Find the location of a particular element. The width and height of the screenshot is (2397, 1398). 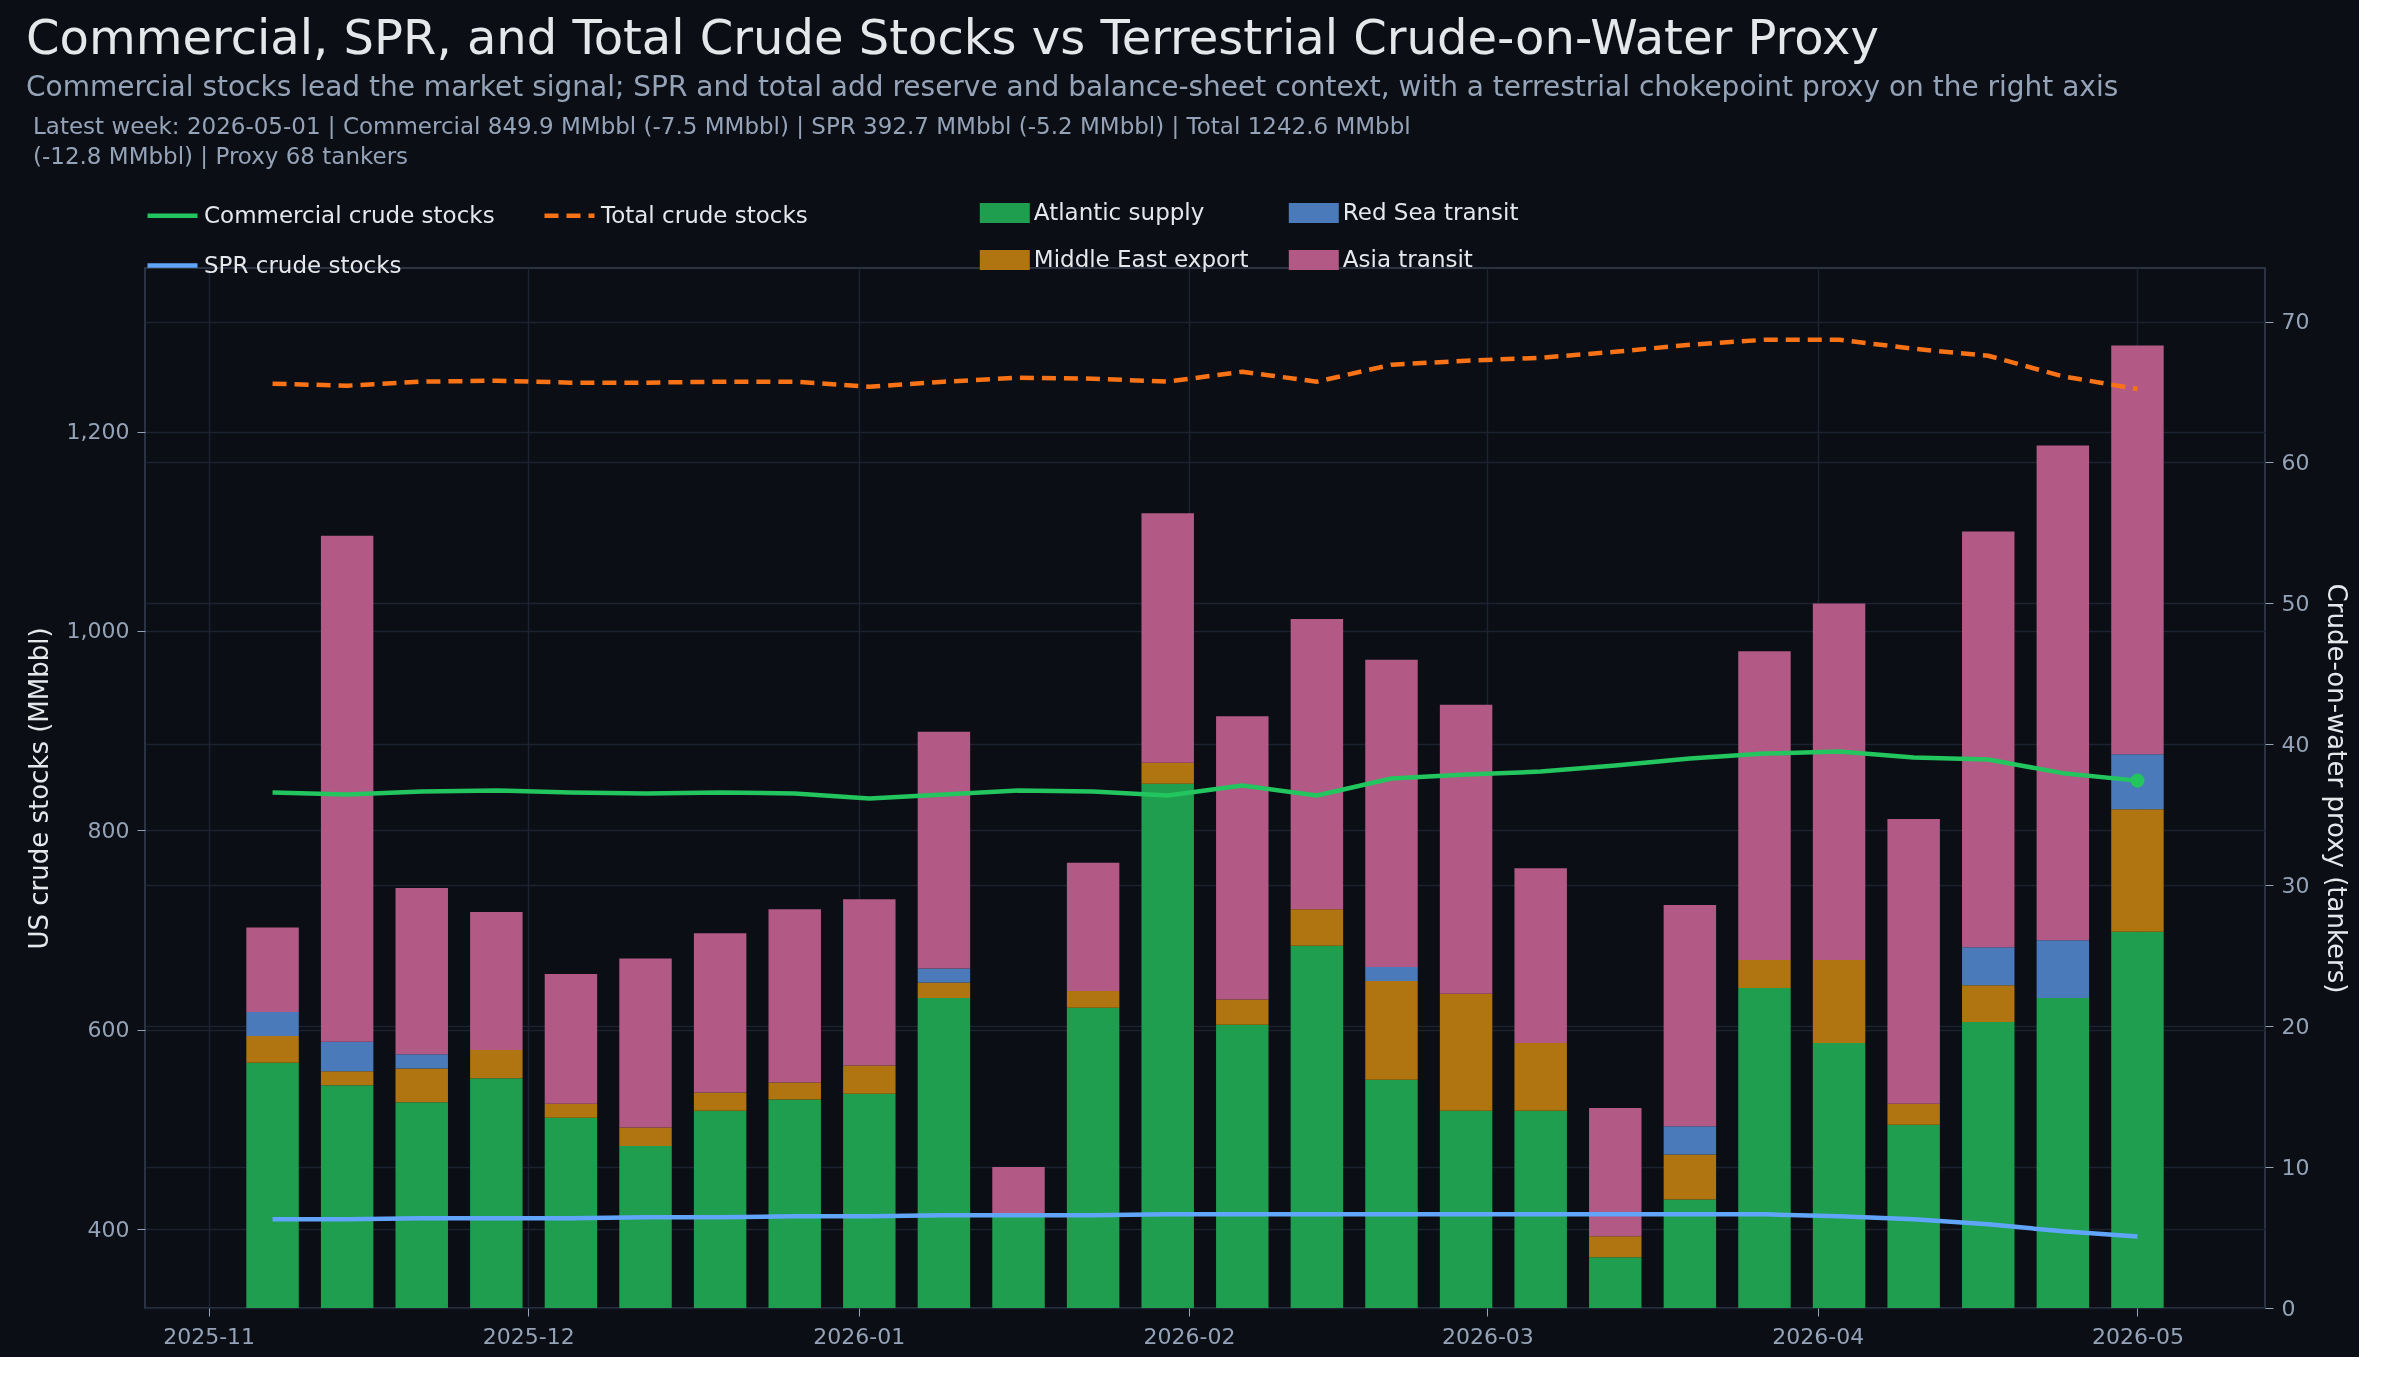

text: Latest week: 2026-05-01 | Commercial 849.9 MMbbl (-7.5 MMbbl) | SPR 392.7 MMbbl (-5.2 MMbbl) | Total 1242.6 MMbbl (-12.8 MMbbl) | Proxy 68 tankers is located at coordinates (722, 141).